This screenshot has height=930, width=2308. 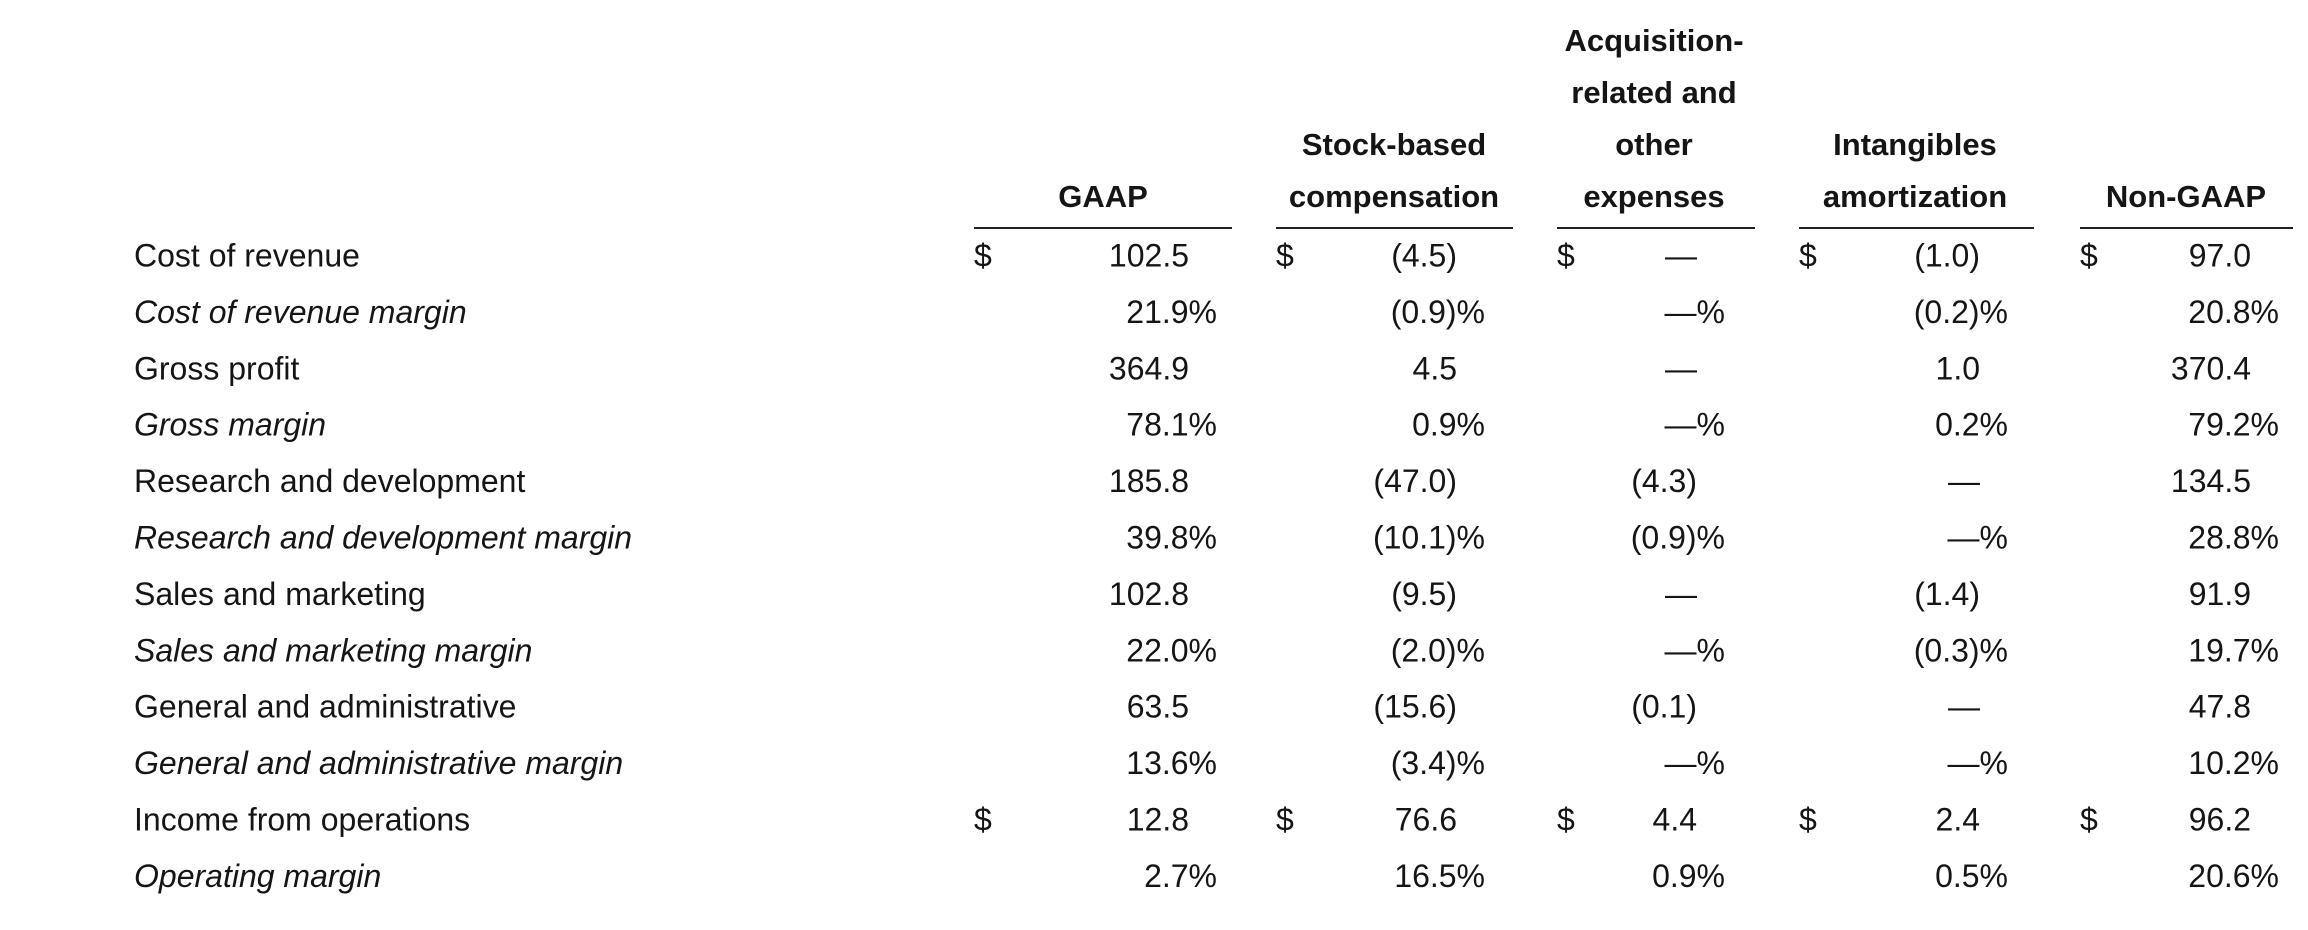 I want to click on row-label: Research and development, so click(x=329, y=481).